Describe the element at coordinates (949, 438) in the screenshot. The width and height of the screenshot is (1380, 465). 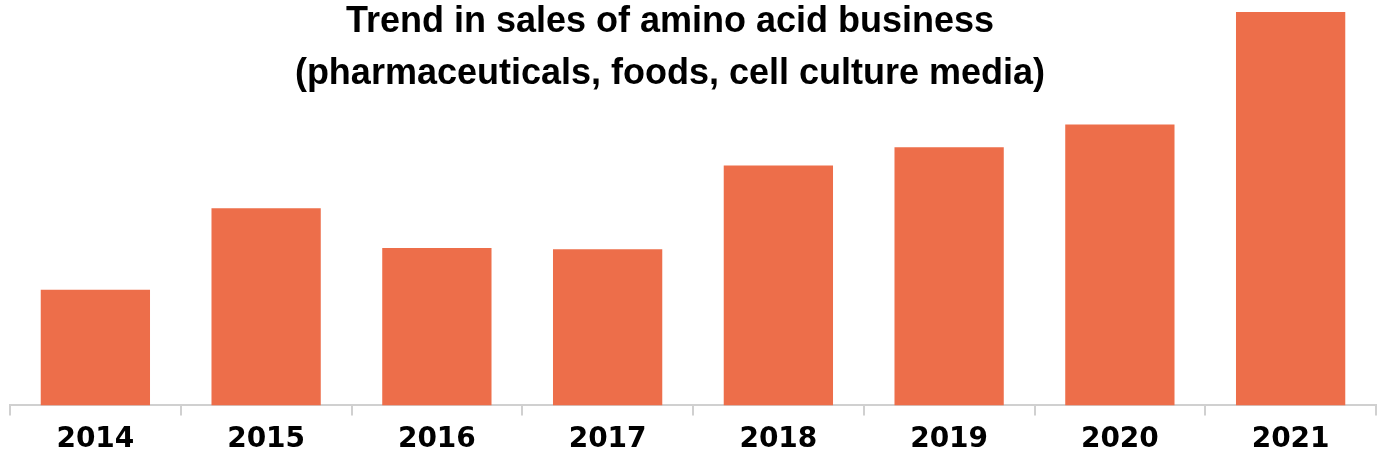
I see `x-tick-label: 2019` at that location.